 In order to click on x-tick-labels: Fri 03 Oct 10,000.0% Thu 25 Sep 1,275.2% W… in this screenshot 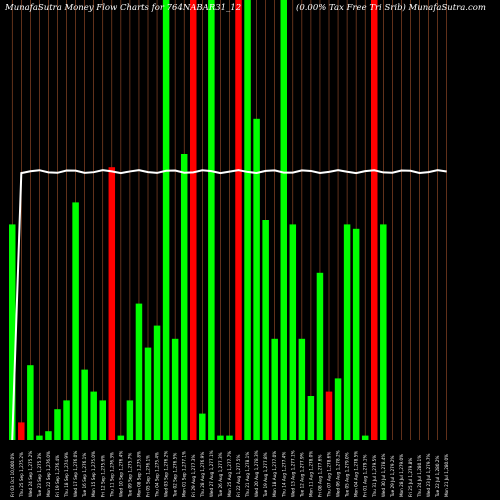, I will do `click(229, 474)`.